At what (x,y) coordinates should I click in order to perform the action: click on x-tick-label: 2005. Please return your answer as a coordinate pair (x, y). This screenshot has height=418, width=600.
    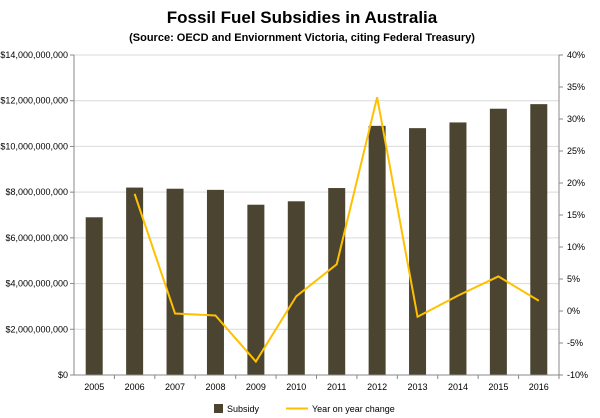
    Looking at the image, I should click on (94, 387).